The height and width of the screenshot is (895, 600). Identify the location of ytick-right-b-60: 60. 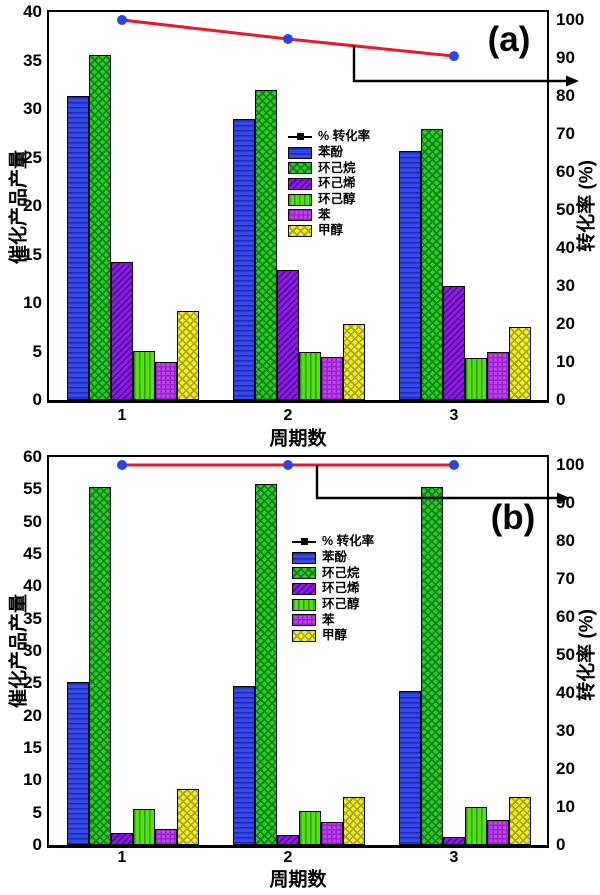
(565, 616).